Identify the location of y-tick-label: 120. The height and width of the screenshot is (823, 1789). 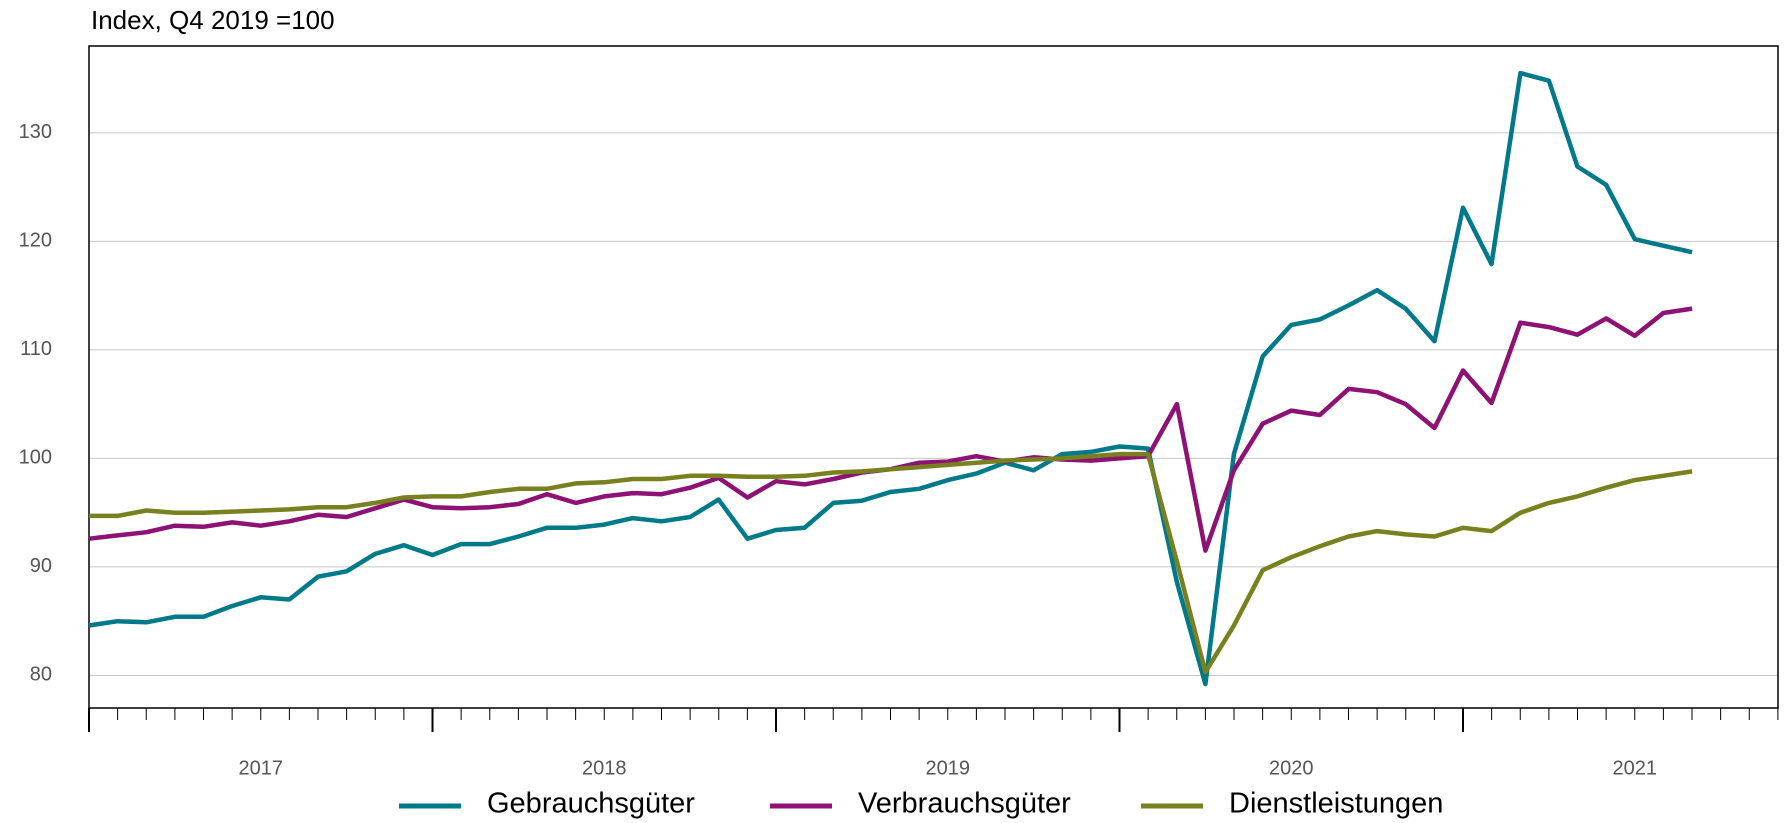
(35, 241).